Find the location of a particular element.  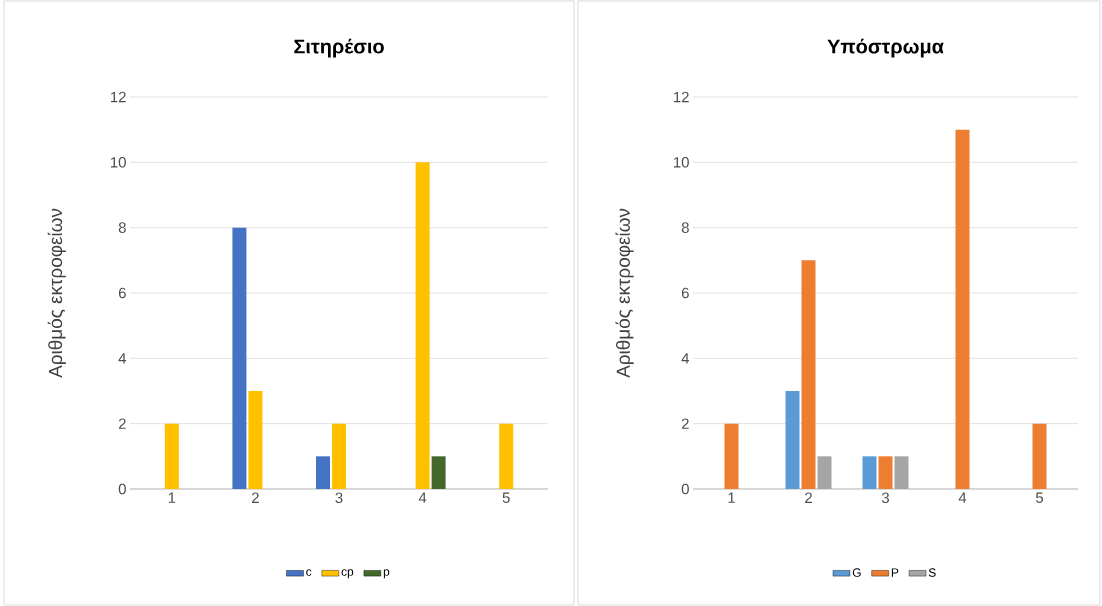

chart-title: Υπόστρωμα is located at coordinates (885, 48).